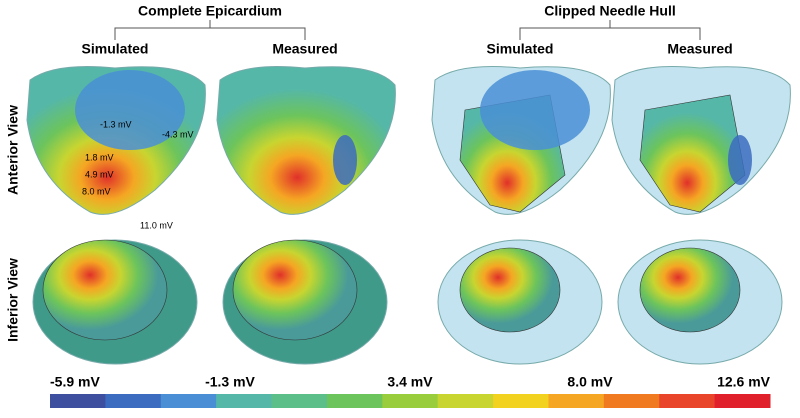  Describe the element at coordinates (609, 11) in the screenshot. I see `group-title: Clipped Needle Hull` at that location.